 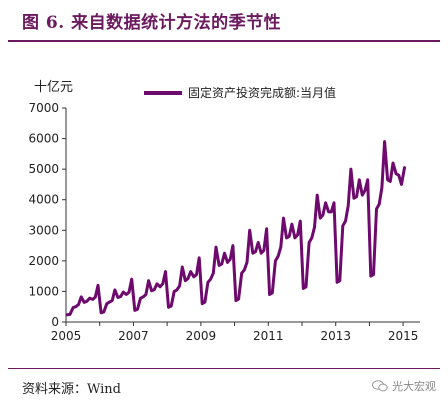 What do you see at coordinates (43, 108) in the screenshot?
I see `y-tick-label: 7000` at bounding box center [43, 108].